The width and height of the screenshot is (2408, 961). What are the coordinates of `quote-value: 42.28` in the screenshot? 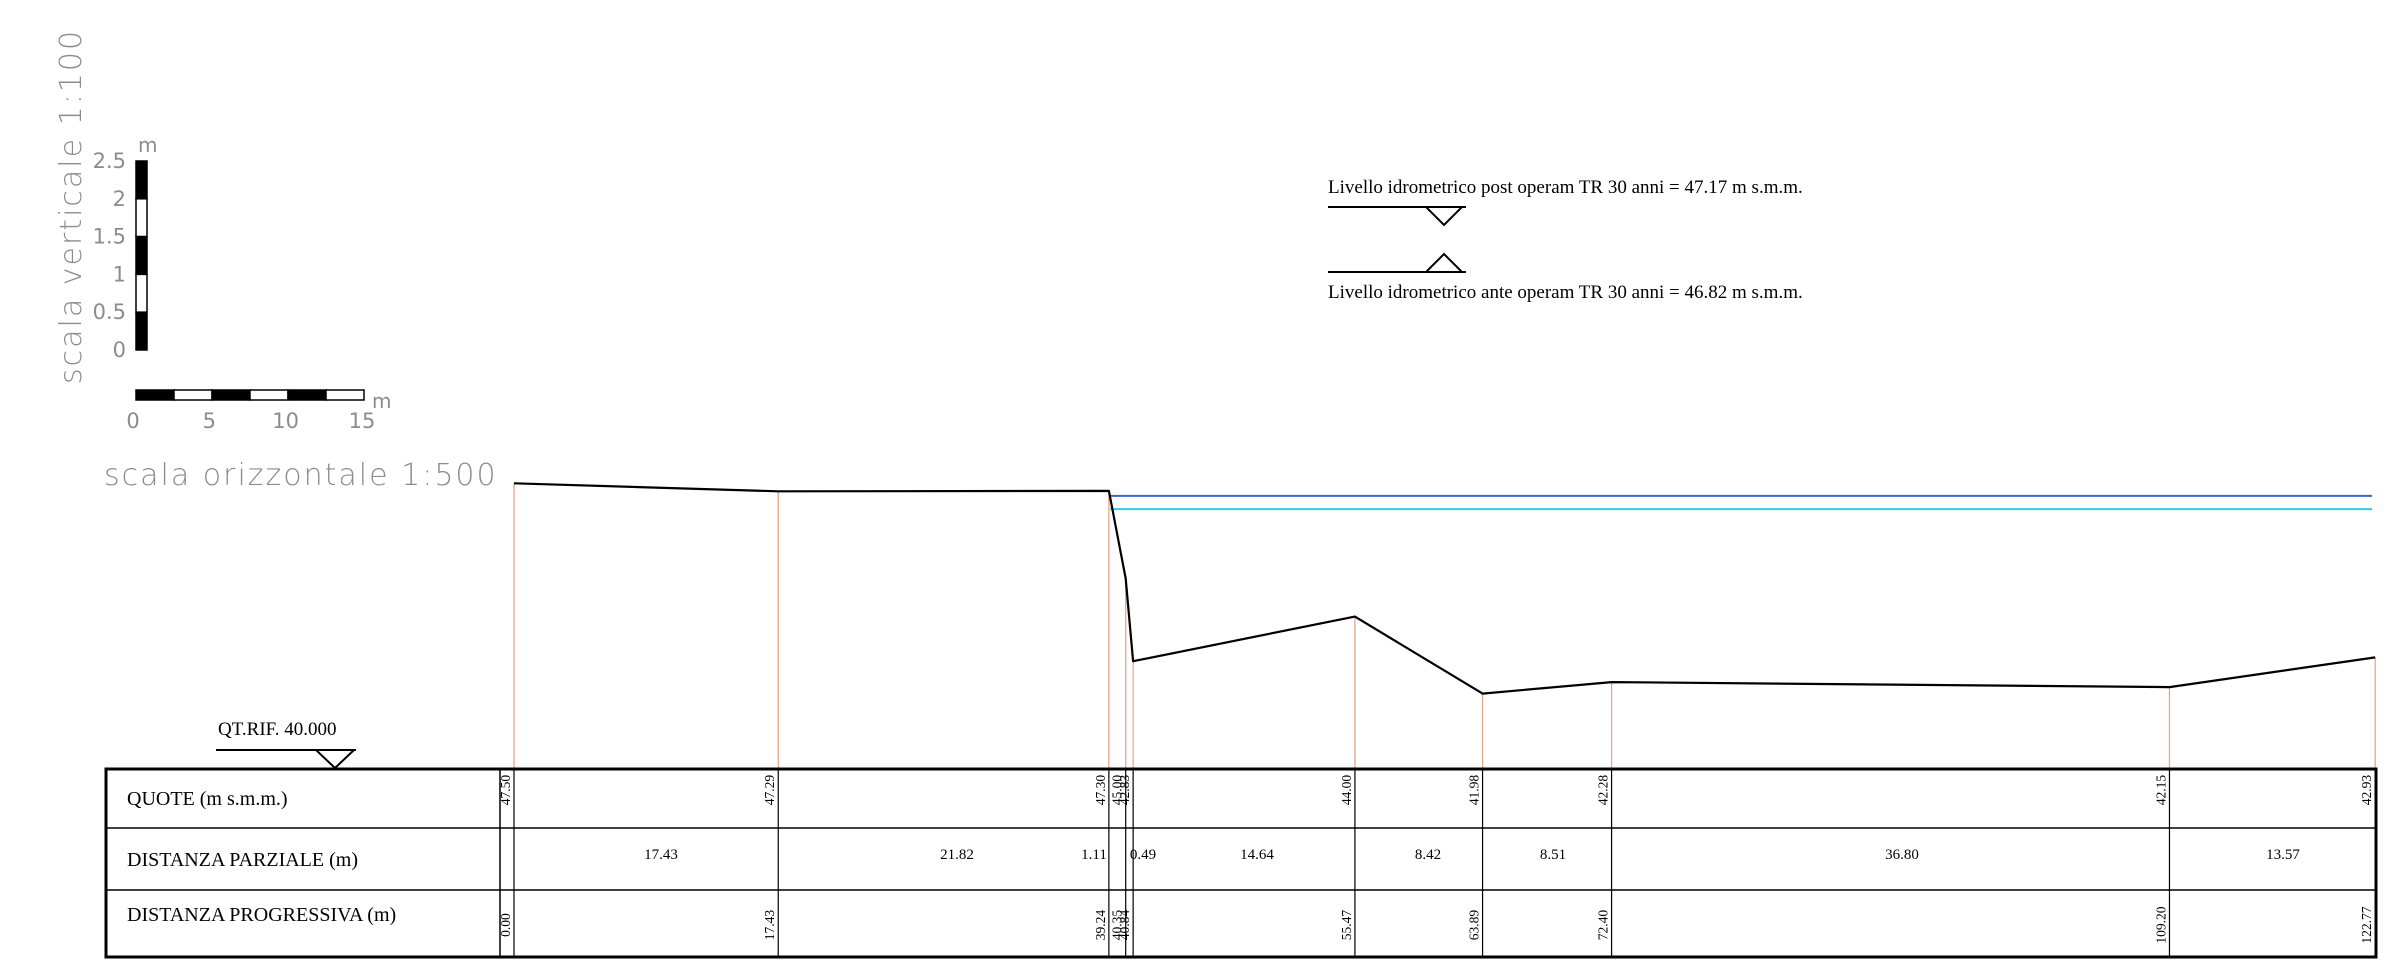 It's located at (1603, 790).